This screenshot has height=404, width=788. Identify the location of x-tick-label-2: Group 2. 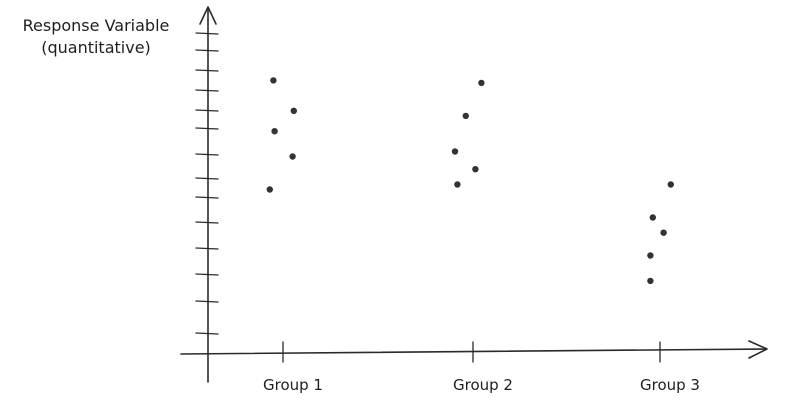
(483, 385).